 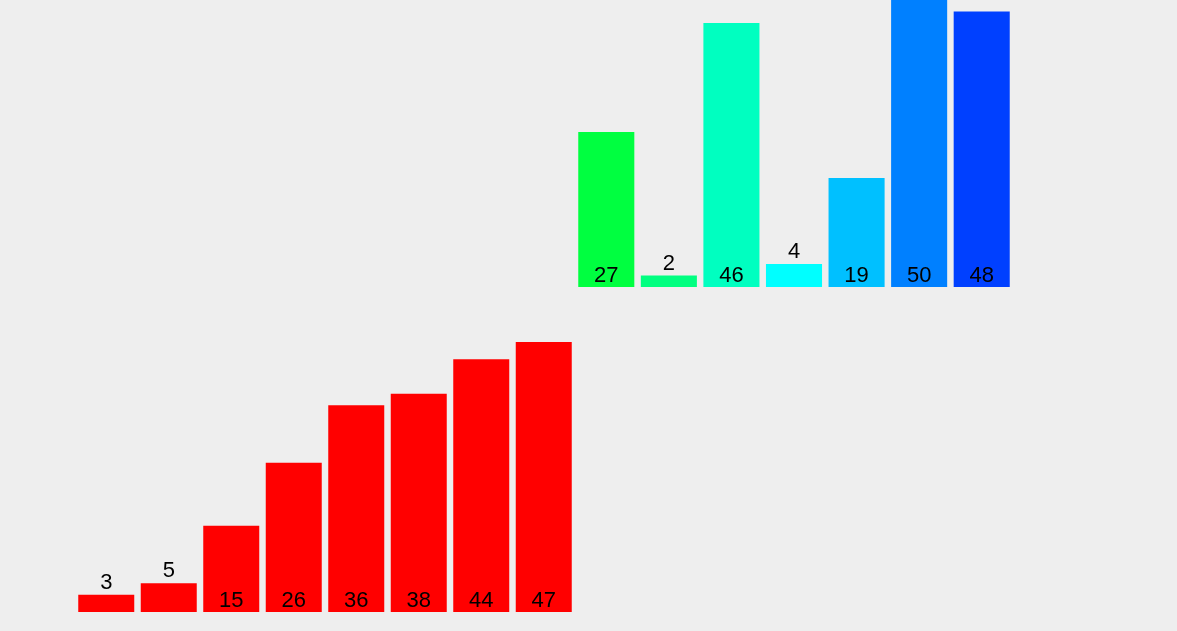 What do you see at coordinates (231, 599) in the screenshot?
I see `data-label: 15` at bounding box center [231, 599].